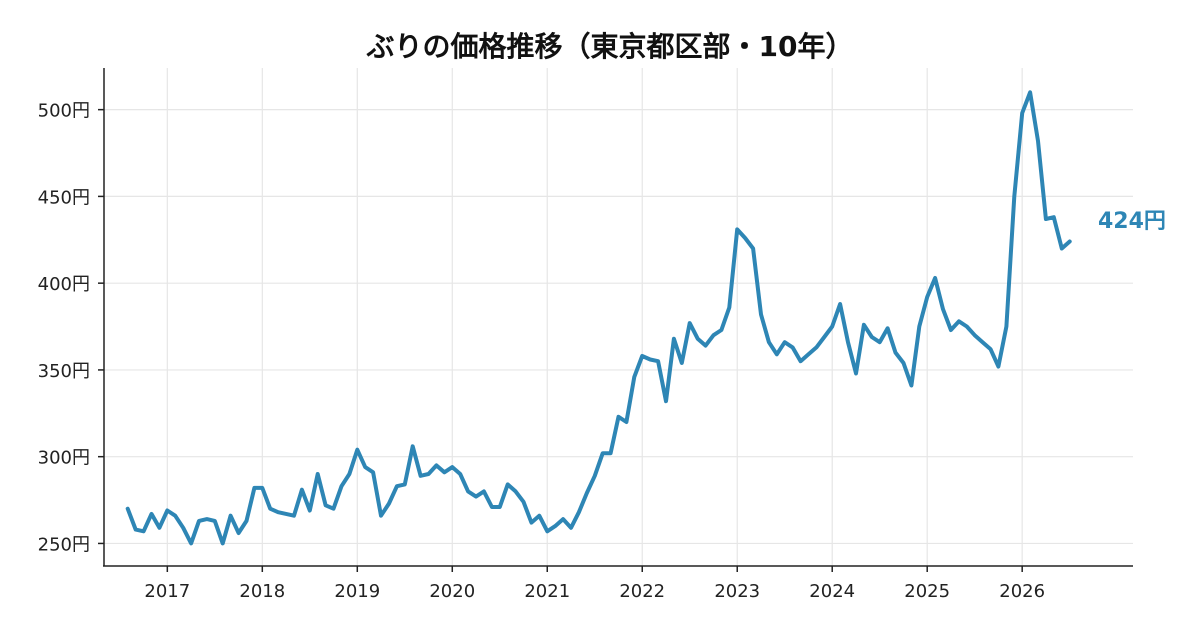 The width and height of the screenshot is (1200, 630). What do you see at coordinates (262, 591) in the screenshot?
I see `x-tick-label: 2018` at bounding box center [262, 591].